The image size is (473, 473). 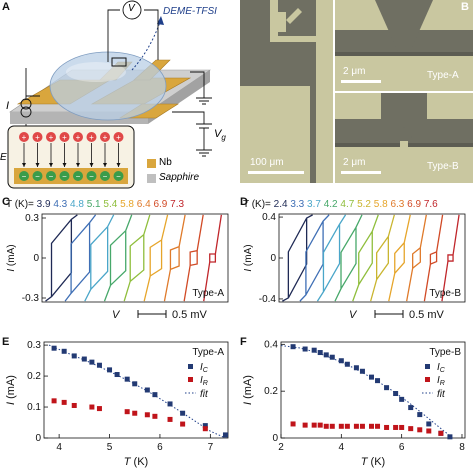 What do you see at coordinates (244, 202) in the screenshot?
I see `panel-letter-d: D` at bounding box center [244, 202].